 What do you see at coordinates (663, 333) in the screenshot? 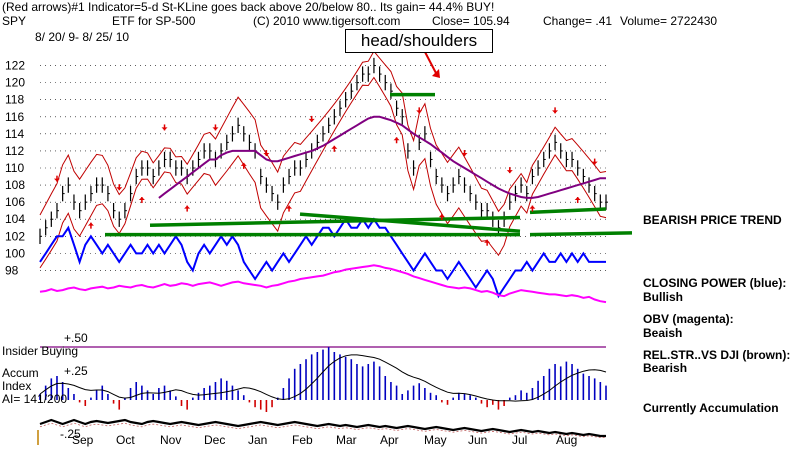
I see `obv-value: Beaish` at bounding box center [663, 333].